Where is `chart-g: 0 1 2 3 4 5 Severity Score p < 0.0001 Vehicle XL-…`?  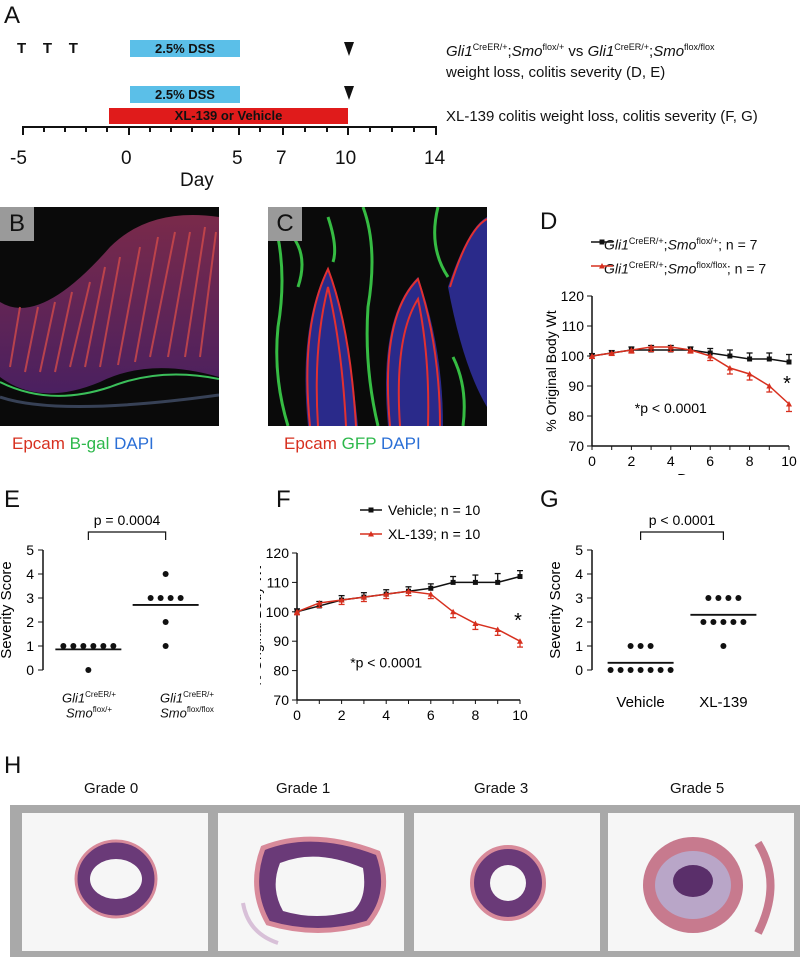
chart-g: 0 1 2 3 4 5 Severity Score p < 0.0001 Vehicle XL-… is located at coordinates (652, 611).